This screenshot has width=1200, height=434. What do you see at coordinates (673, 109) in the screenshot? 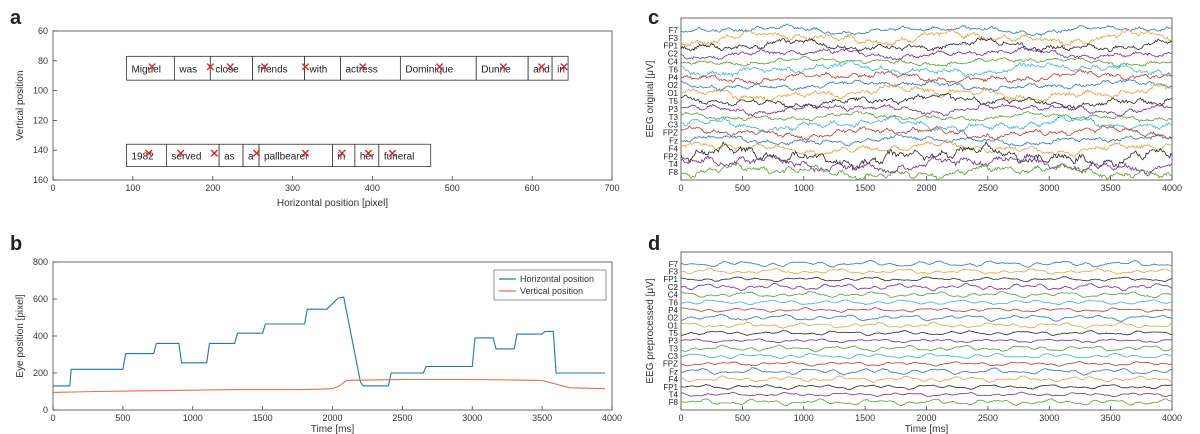
I see `channel-label: P3` at bounding box center [673, 109].